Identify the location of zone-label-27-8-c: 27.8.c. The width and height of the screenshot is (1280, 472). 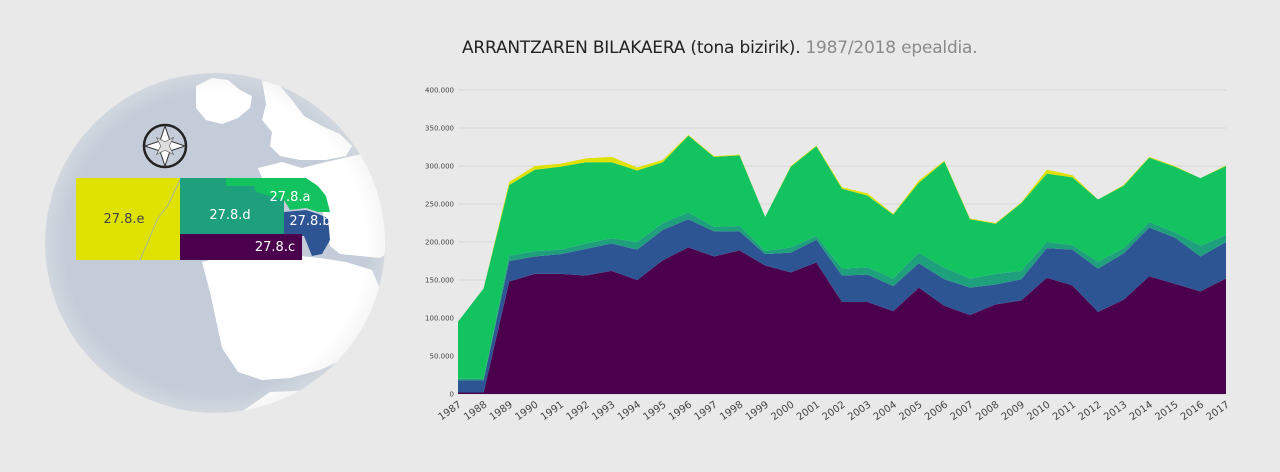
(275, 247).